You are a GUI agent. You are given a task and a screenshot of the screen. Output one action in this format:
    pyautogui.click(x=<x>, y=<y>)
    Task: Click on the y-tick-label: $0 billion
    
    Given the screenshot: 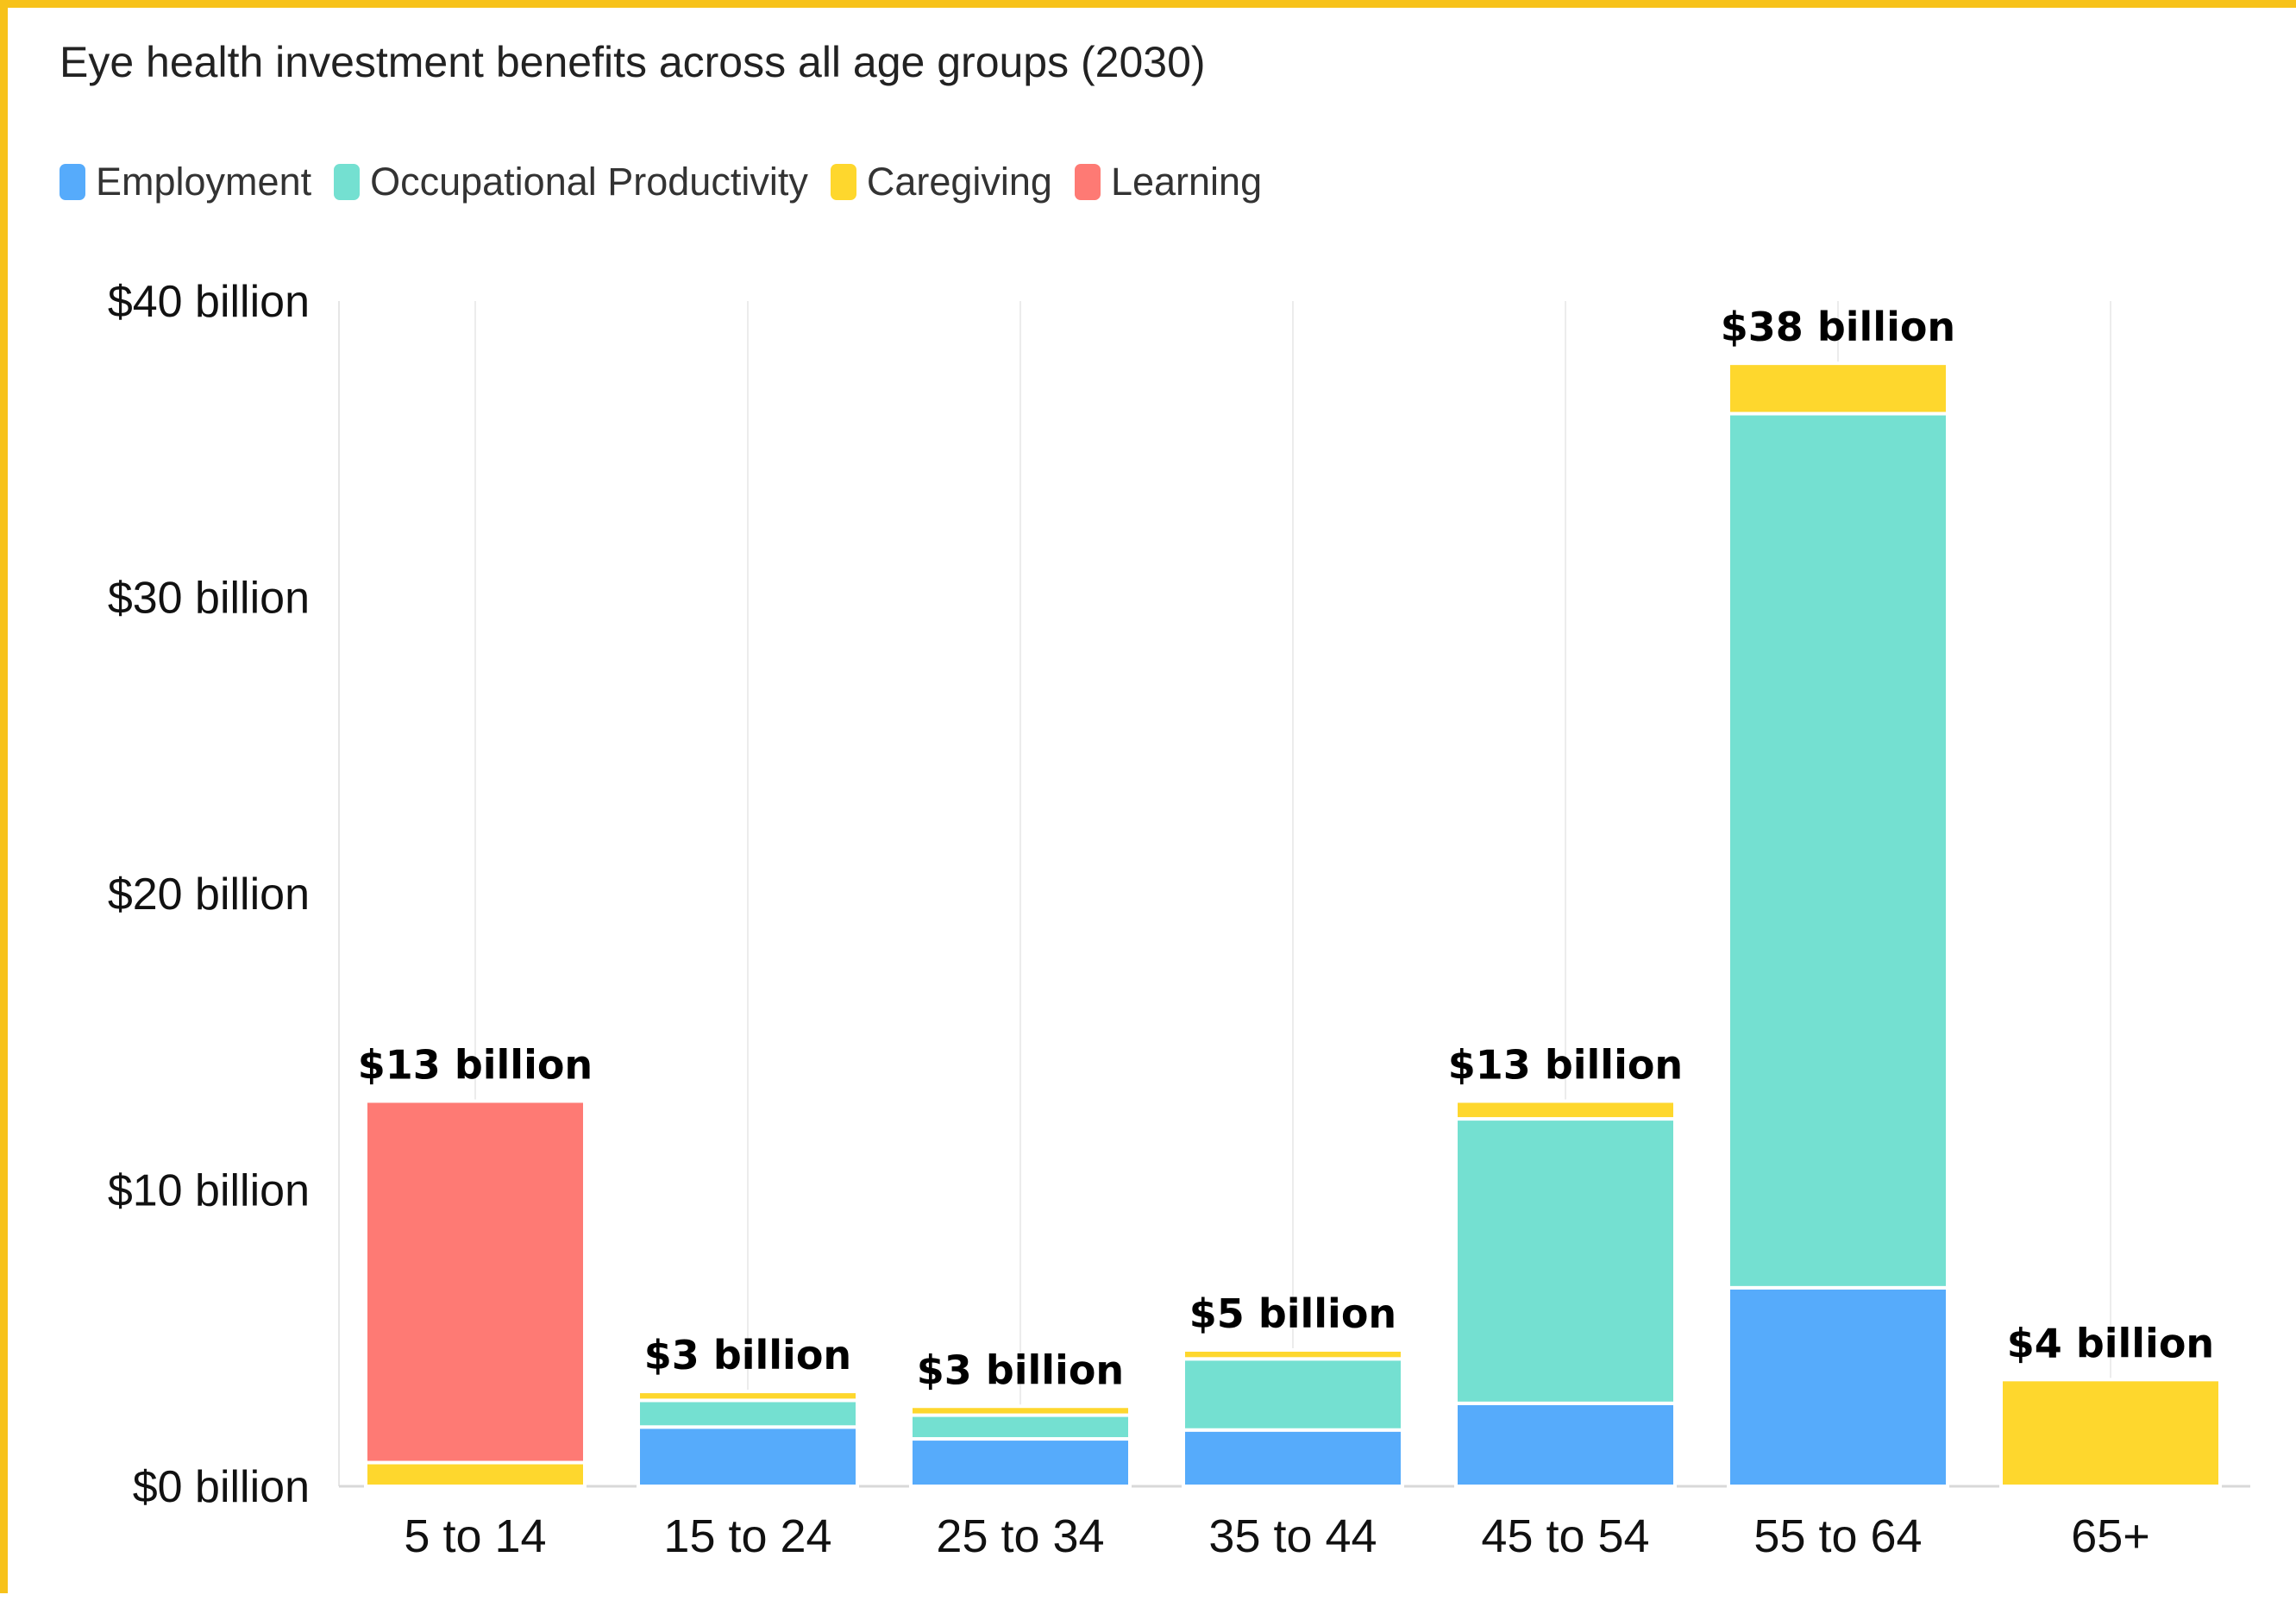 What is the action you would take?
    pyautogui.click(x=222, y=1487)
    